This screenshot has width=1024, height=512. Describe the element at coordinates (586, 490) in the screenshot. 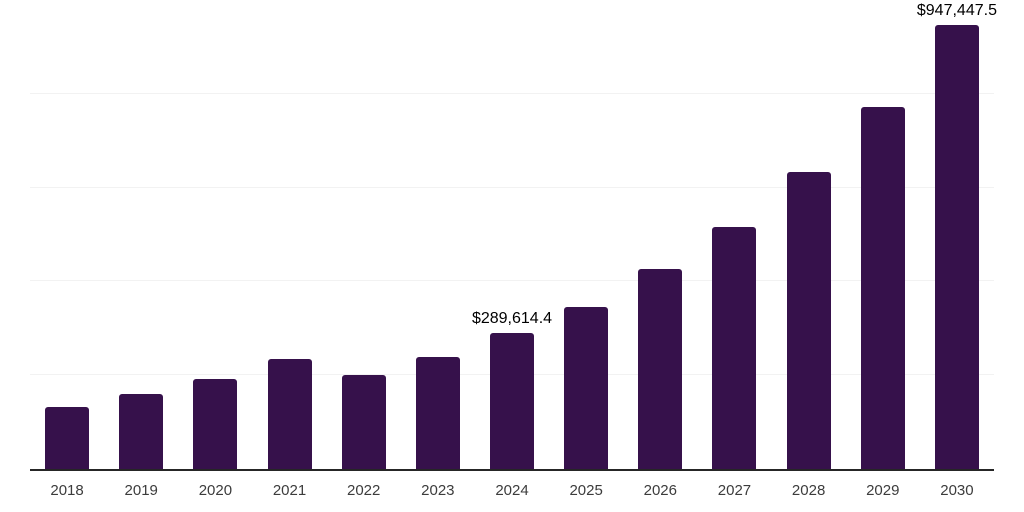

I see `x-tick-2025: 2025` at that location.